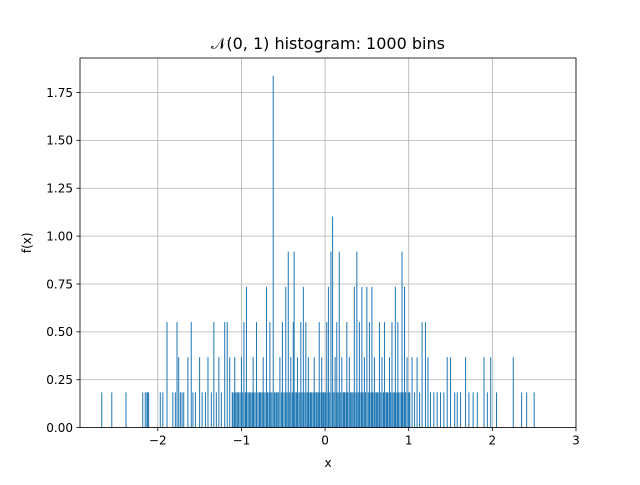 The width and height of the screenshot is (640, 485). I want to click on y-tick-label: 1.50, so click(59, 141).